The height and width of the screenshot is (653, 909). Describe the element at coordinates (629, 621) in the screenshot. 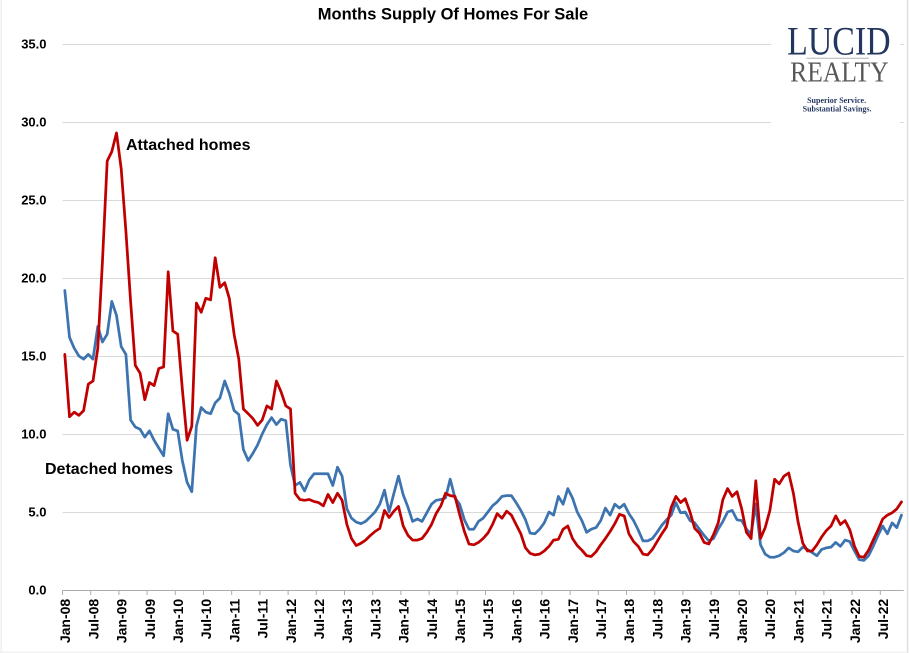

I see `svg-text: Jan-18` at that location.